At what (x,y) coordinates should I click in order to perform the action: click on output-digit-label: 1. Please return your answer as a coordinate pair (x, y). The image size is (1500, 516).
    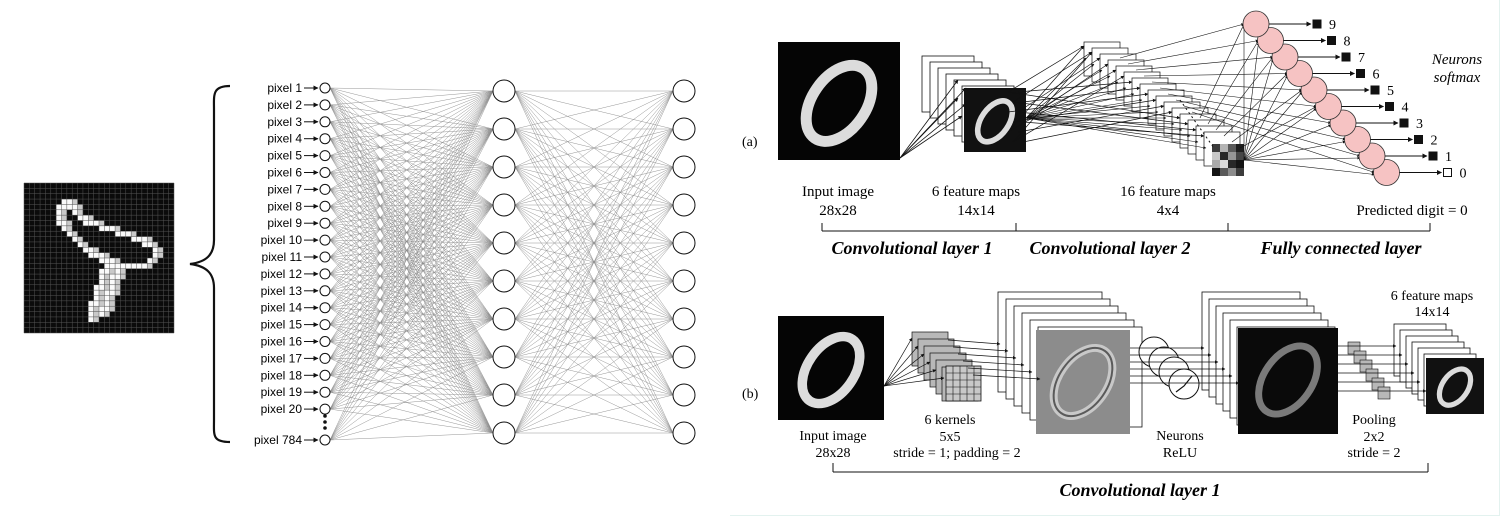
    Looking at the image, I should click on (1448, 157).